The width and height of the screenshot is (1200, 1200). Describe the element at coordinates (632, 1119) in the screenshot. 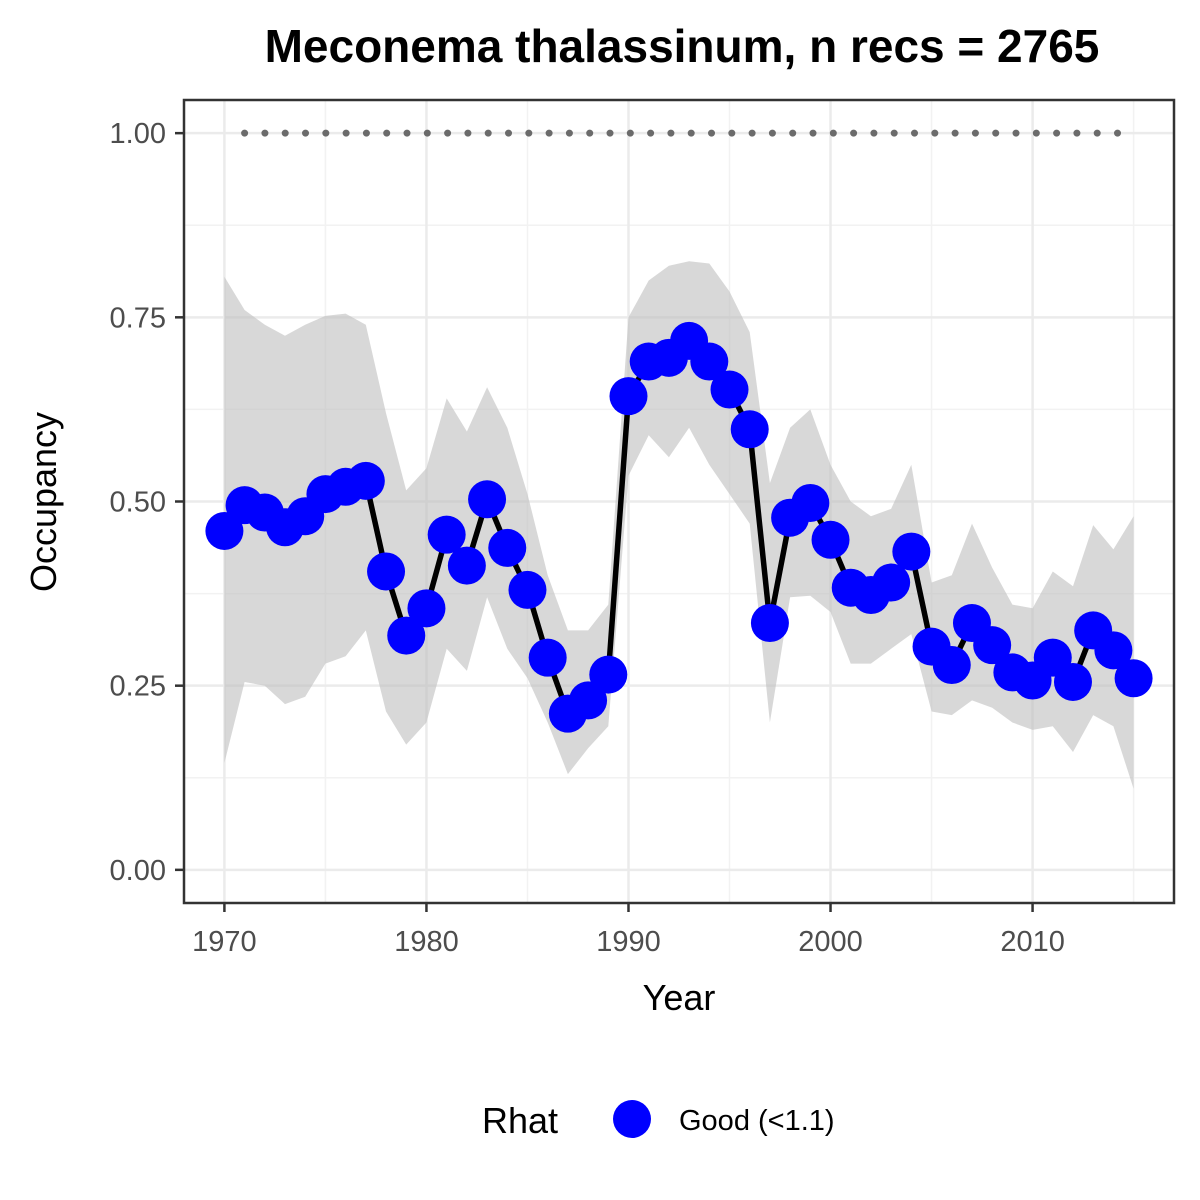

I see `legend-key-good` at that location.